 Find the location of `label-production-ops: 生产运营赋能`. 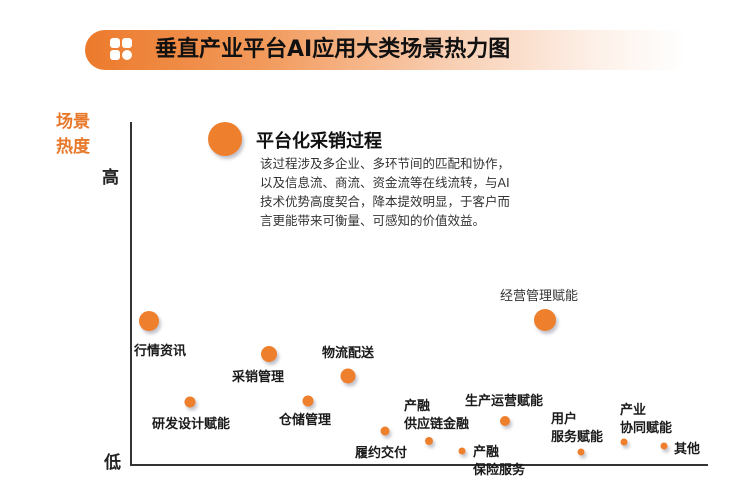

label-production-ops: 生产运营赋能 is located at coordinates (504, 401).